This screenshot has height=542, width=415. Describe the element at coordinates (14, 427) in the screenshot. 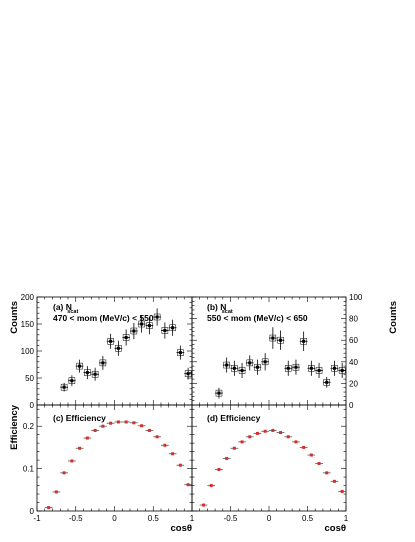

I see `bottom-y-axis-title: Efficiency` at that location.